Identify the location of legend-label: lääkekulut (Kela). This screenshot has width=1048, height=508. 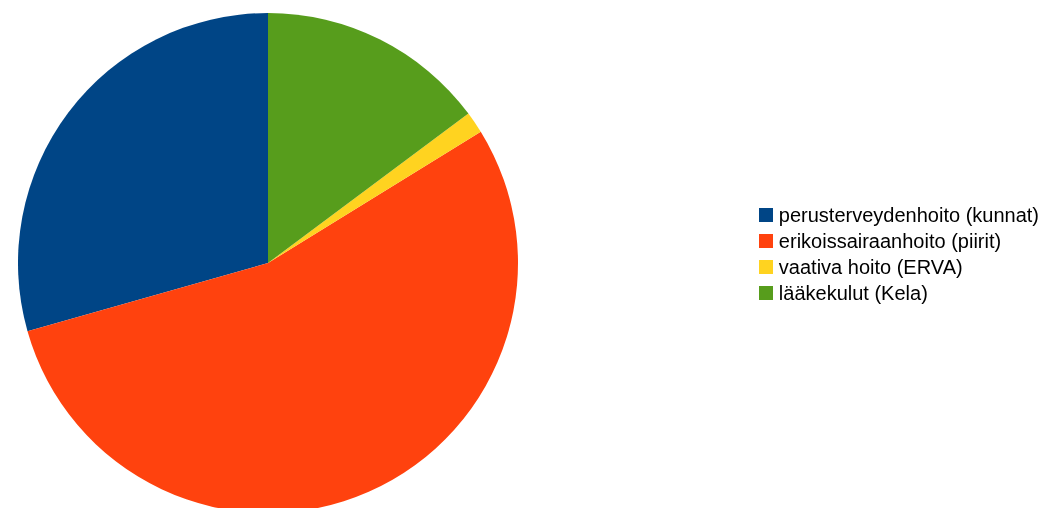
(853, 293).